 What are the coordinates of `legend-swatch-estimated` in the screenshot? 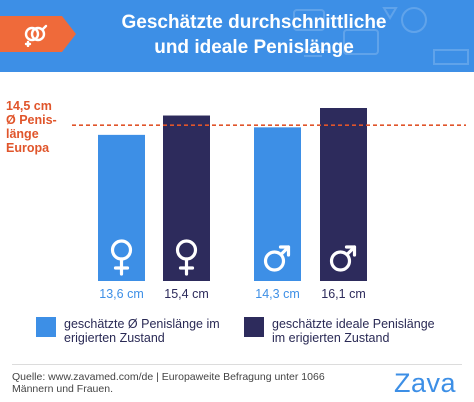 It's located at (46, 327).